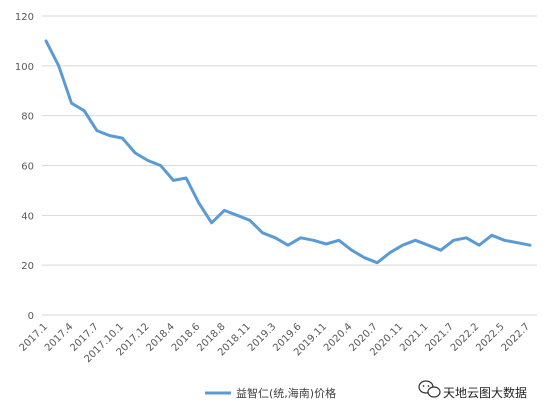 Image resolution: width=554 pixels, height=414 pixels. I want to click on wechat-logo-icon, so click(429, 389).